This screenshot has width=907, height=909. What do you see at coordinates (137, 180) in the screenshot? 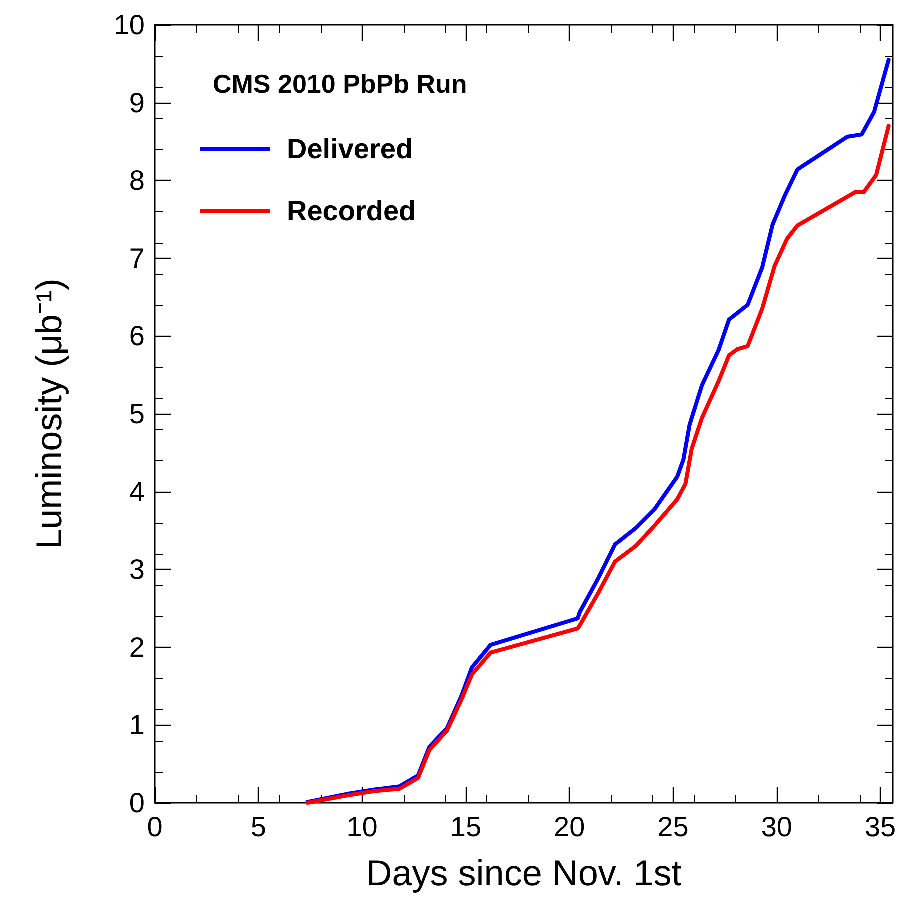
I see `y-tick-label: 8` at bounding box center [137, 180].